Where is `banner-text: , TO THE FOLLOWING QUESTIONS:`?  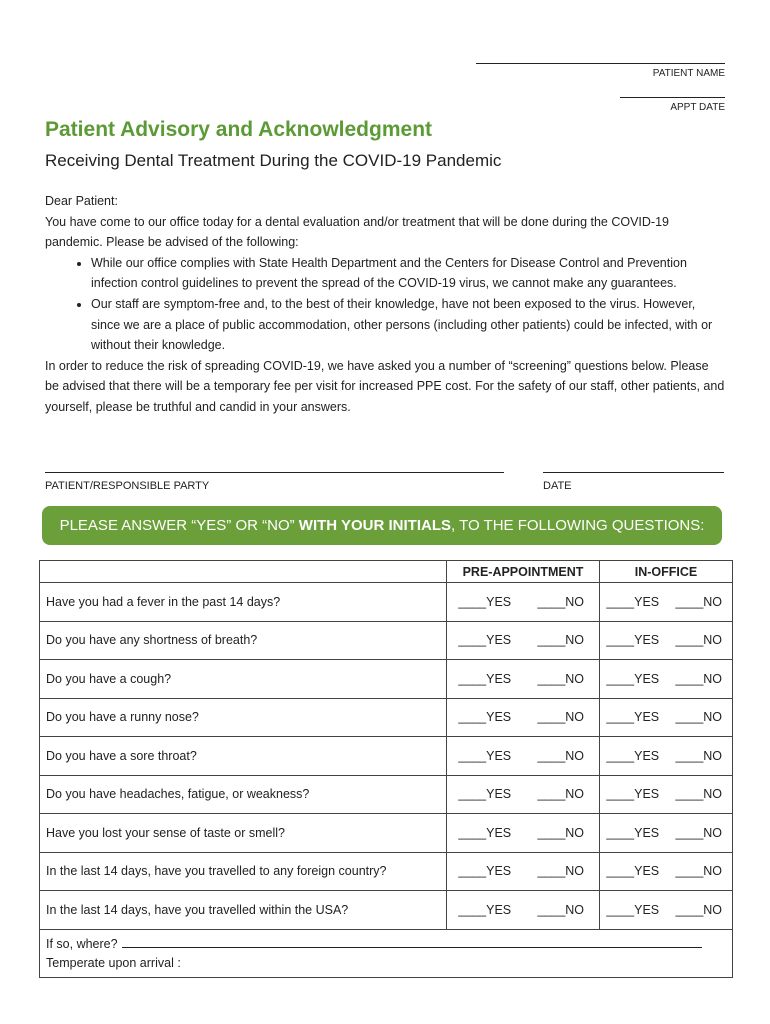
banner-text: , TO THE FOLLOWING QUESTIONS: is located at coordinates (578, 525).